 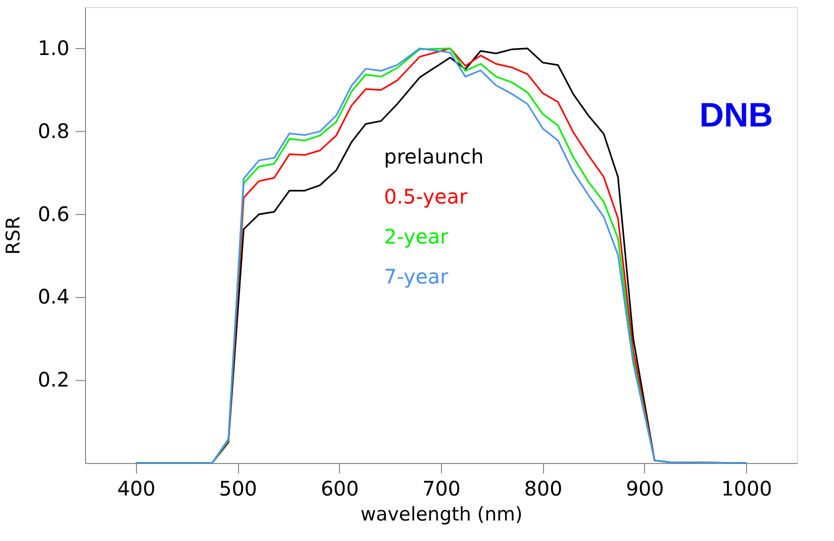 What do you see at coordinates (417, 276) in the screenshot?
I see `text: 7-year` at bounding box center [417, 276].